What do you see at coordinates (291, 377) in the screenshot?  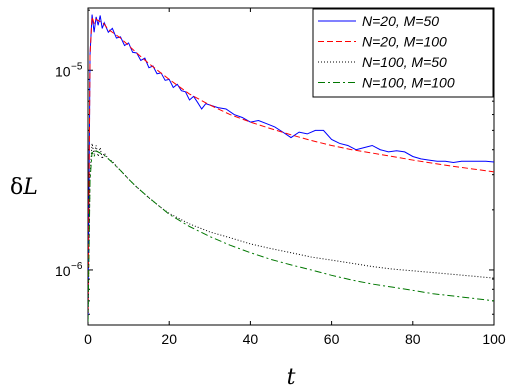 I see `x-axis-label: t` at bounding box center [291, 377].